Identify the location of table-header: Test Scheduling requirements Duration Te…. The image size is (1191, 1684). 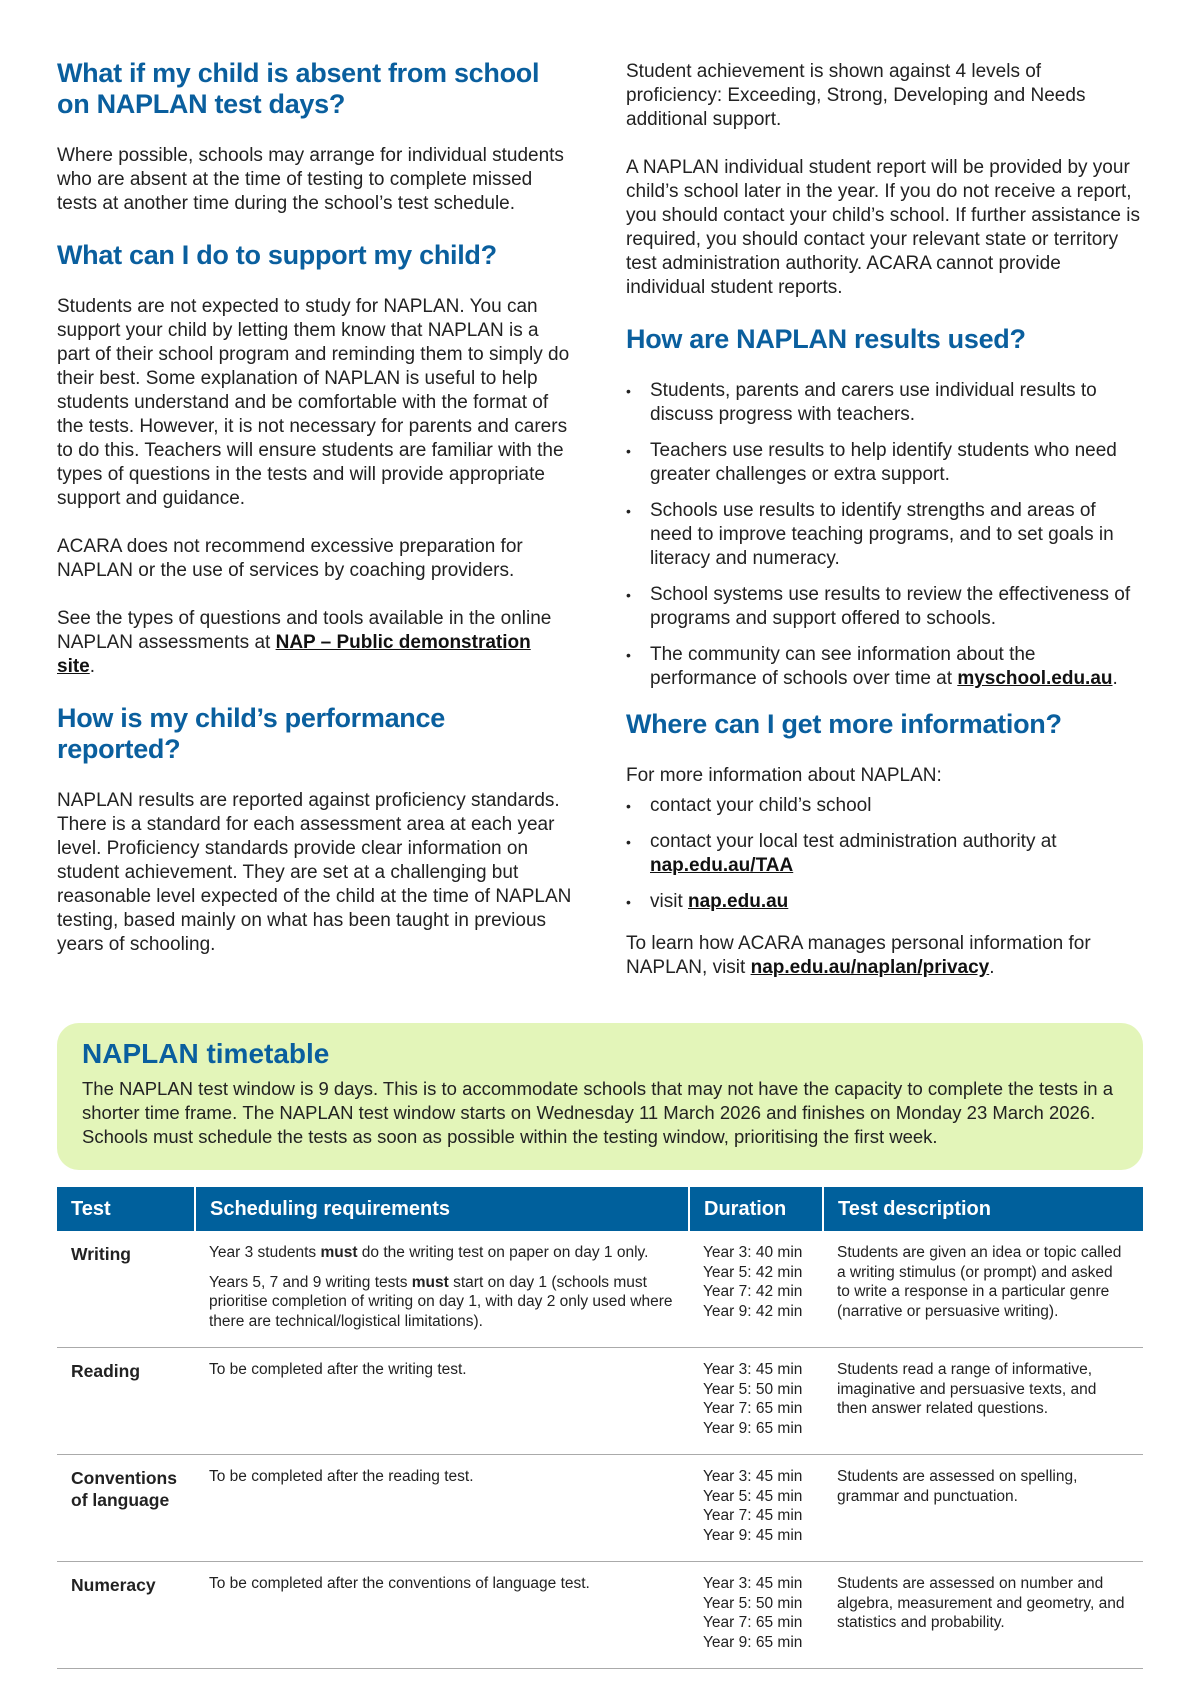
(600, 1209).